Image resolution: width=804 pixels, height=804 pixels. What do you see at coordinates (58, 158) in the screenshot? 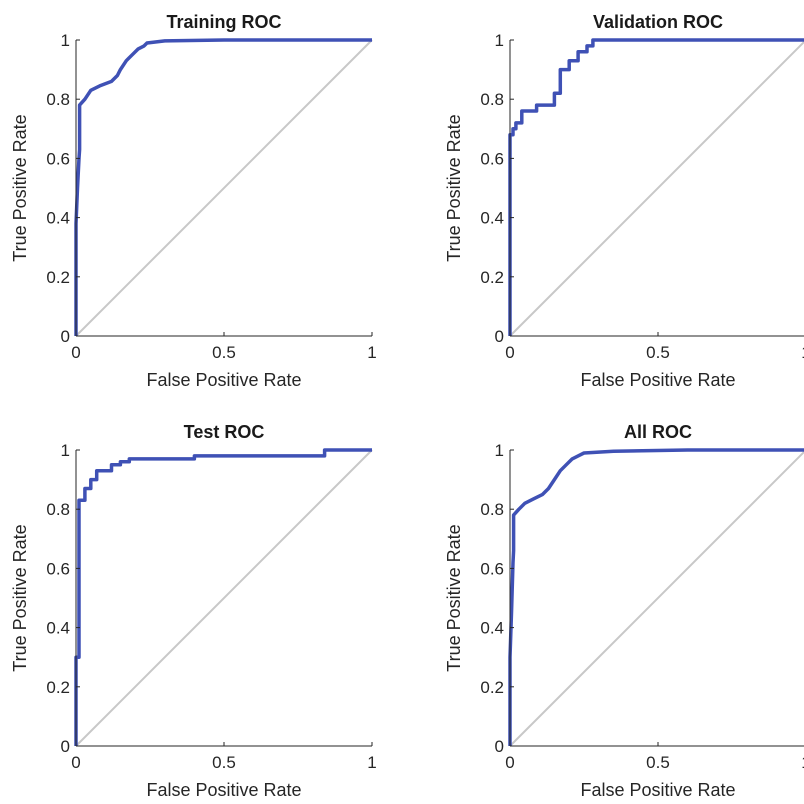
I see `training-y-tick-label: 0.6` at bounding box center [58, 158].